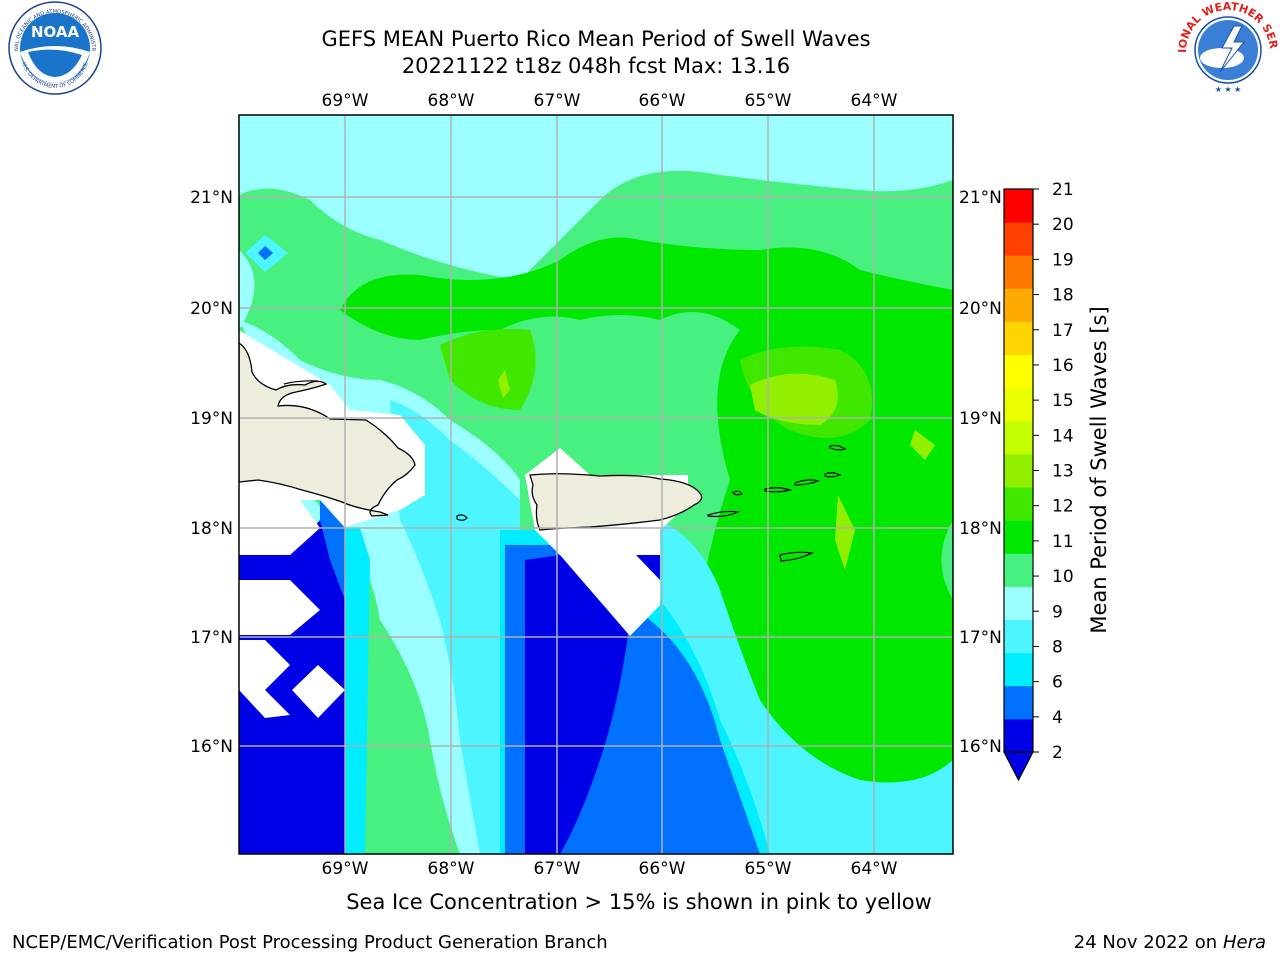 The width and height of the screenshot is (1280, 960). I want to click on footer-date: 24 Nov 2022 on Hera, so click(1170, 942).